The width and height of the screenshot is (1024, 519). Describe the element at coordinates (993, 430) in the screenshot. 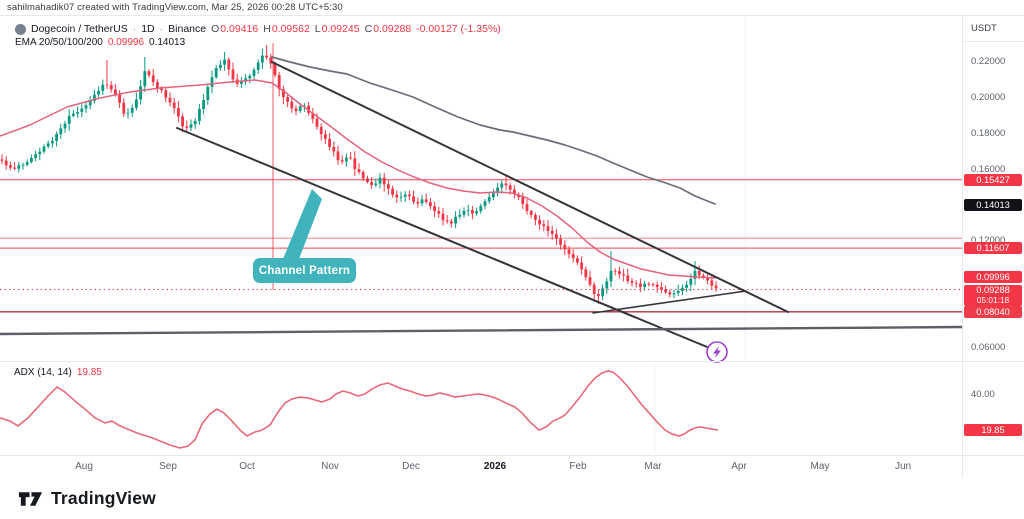

I see `adx-value-badge: 19.85` at that location.